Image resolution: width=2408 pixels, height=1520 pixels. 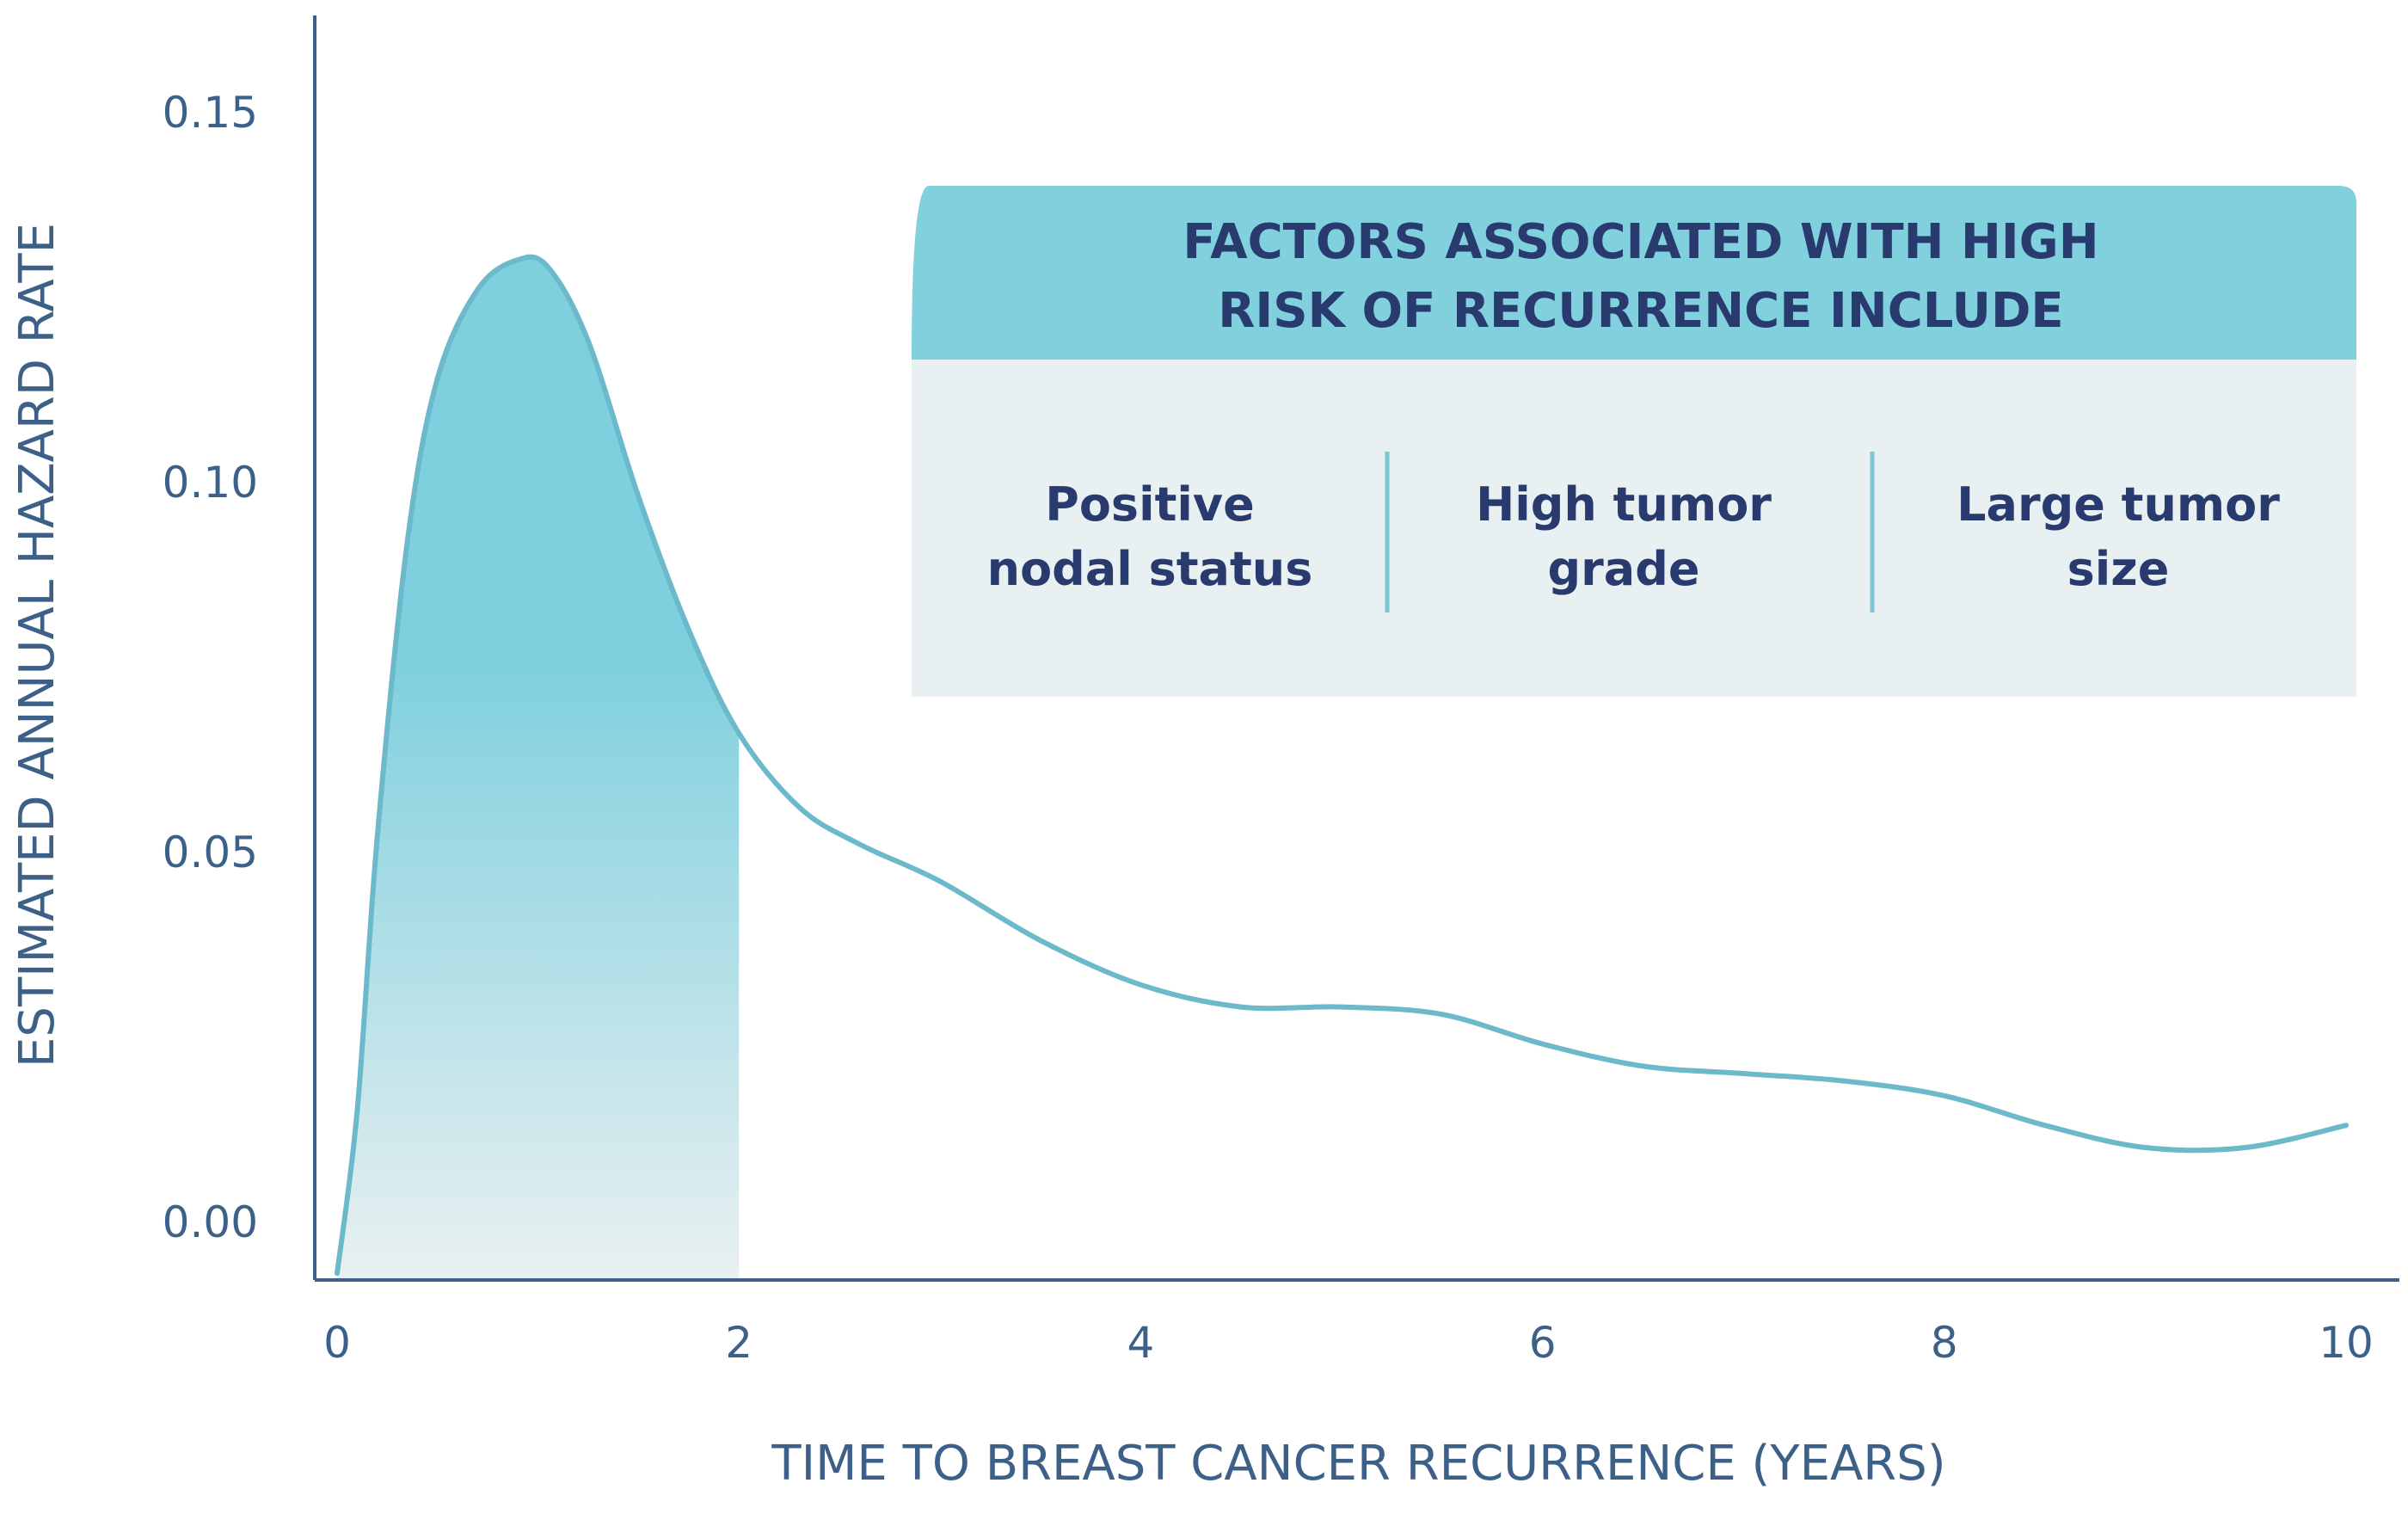 What do you see at coordinates (2118, 505) in the screenshot?
I see `factor-tumor-size-line1: Large tumor` at bounding box center [2118, 505].